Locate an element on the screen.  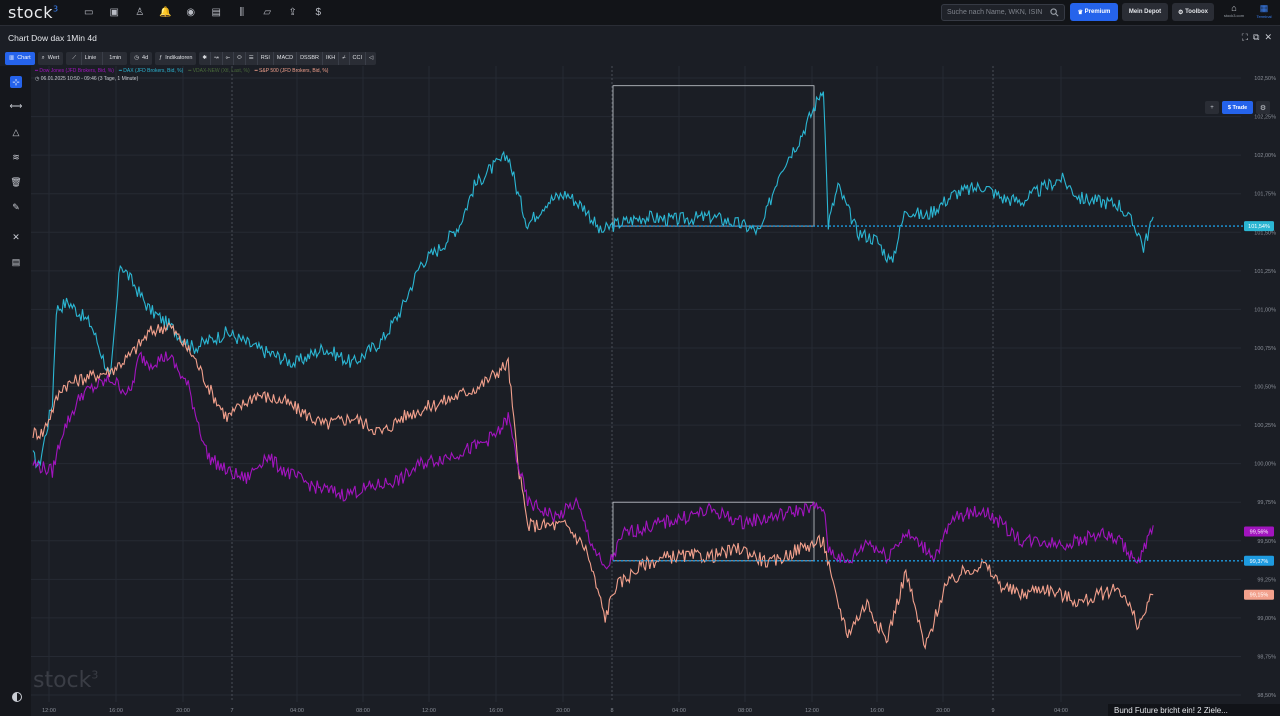
legend-entry: ━ S&P 500 (JFD Brokers, Bid, %) is located at coordinates (291, 71).